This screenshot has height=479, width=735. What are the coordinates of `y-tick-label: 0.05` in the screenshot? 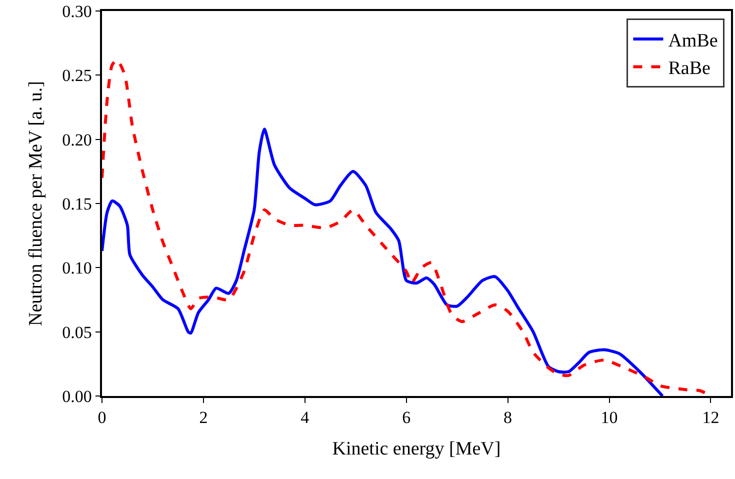 It's located at (77, 332).